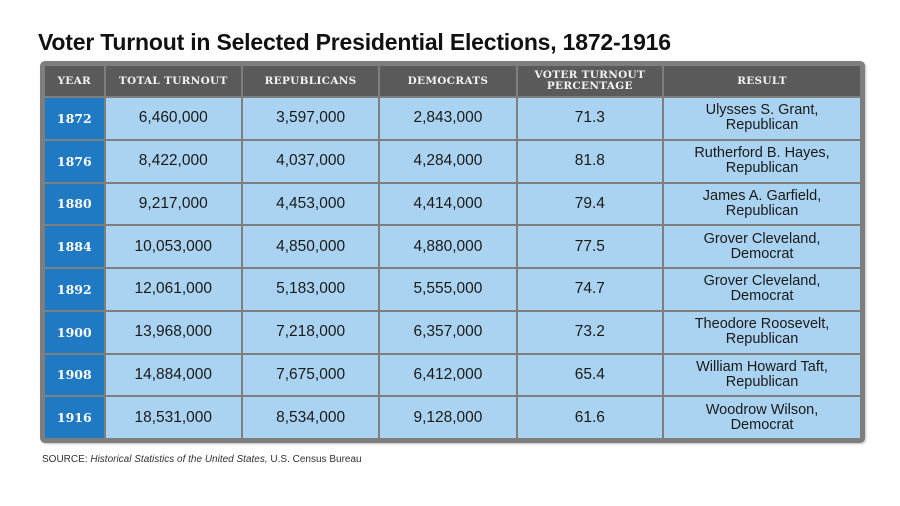  What do you see at coordinates (762, 409) in the screenshot?
I see `result-winner: Woodrow Wilson,` at bounding box center [762, 409].